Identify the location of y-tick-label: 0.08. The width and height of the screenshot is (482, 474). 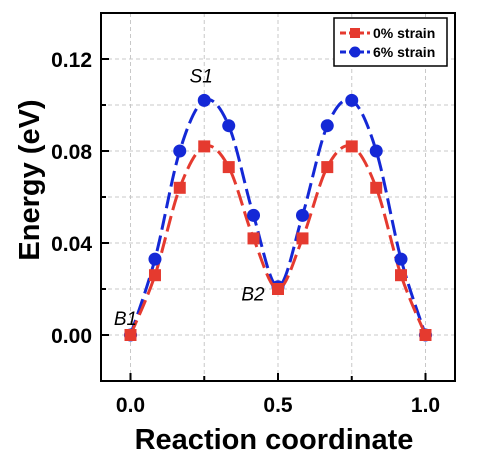
(71, 152).